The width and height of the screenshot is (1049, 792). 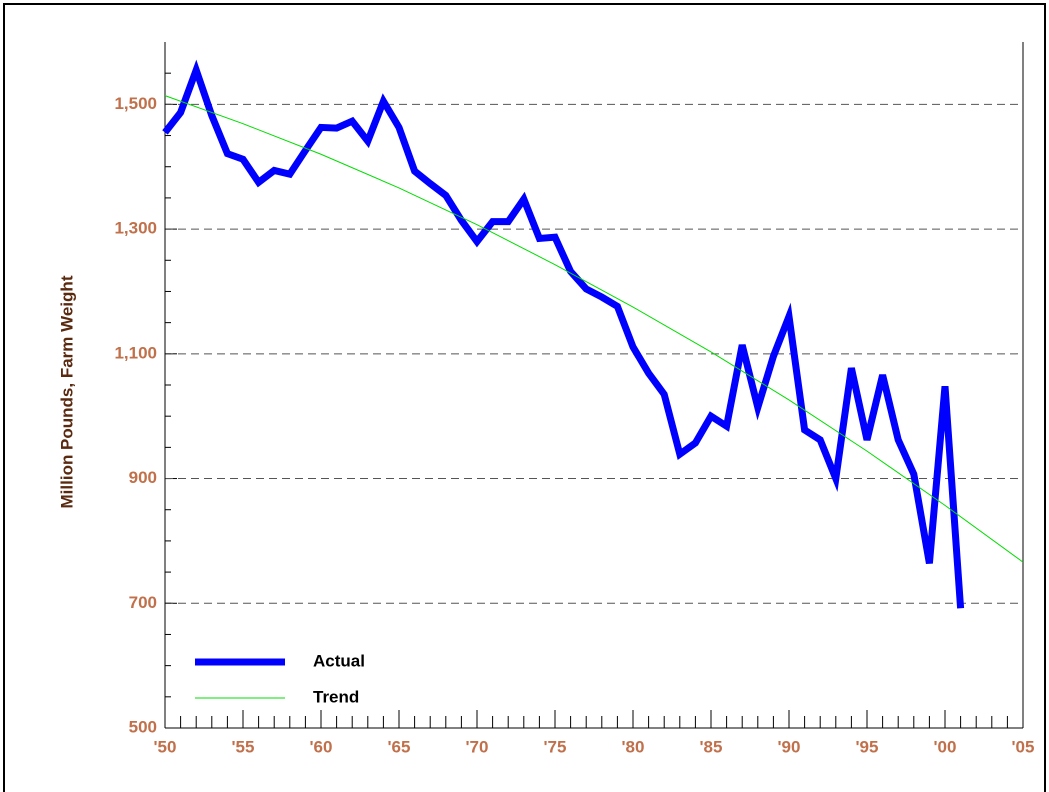 I want to click on y-axis-label: Million Pounds, Farm Weight, so click(x=66, y=391).